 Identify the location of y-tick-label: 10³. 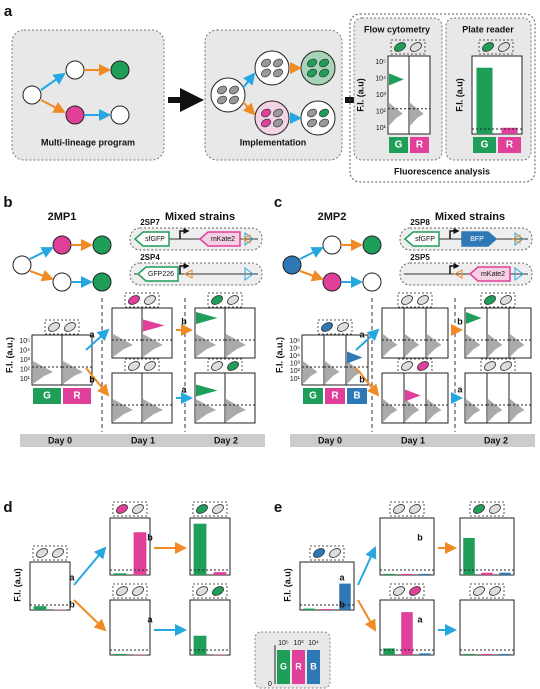
(381, 95).